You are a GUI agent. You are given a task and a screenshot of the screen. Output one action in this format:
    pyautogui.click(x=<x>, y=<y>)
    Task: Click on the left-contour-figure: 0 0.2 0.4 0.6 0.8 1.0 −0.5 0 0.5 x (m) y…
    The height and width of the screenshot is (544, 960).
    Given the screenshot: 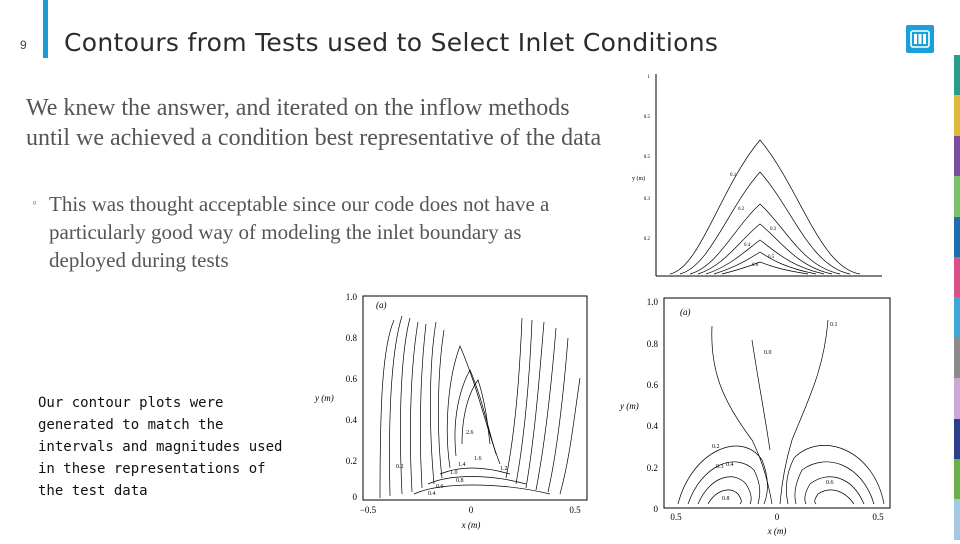 What is the action you would take?
    pyautogui.click(x=451, y=412)
    